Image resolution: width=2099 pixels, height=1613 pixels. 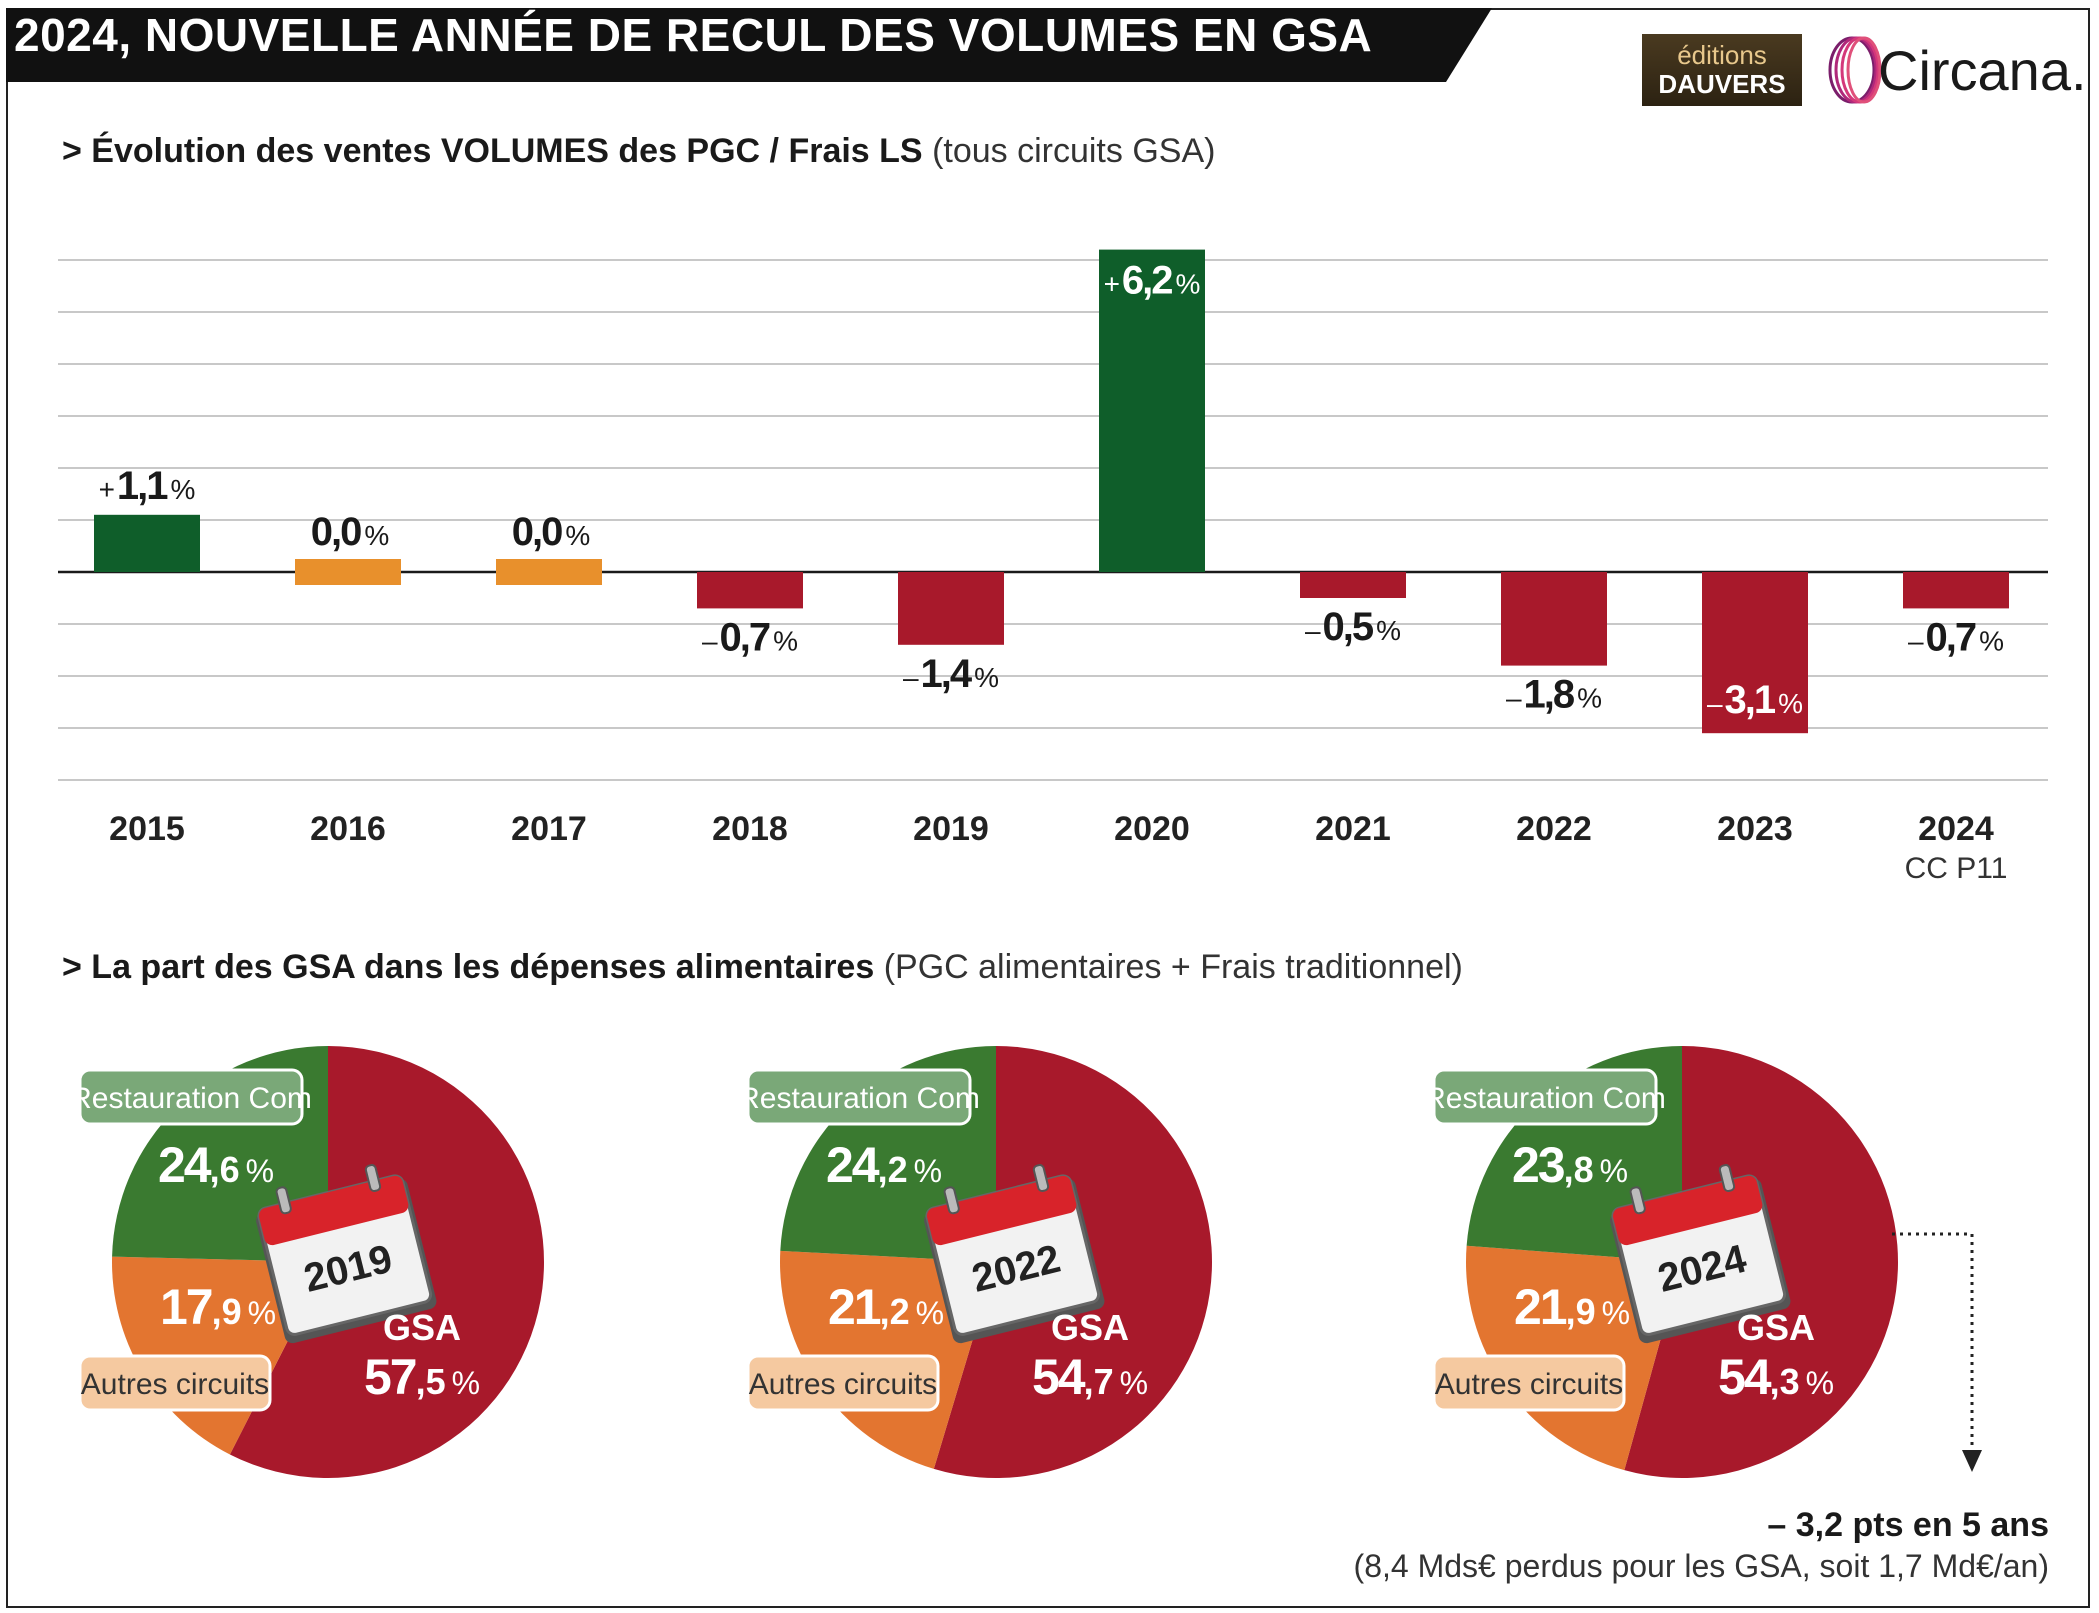 I want to click on bar-value-label: +6,2%, so click(x=1152, y=281).